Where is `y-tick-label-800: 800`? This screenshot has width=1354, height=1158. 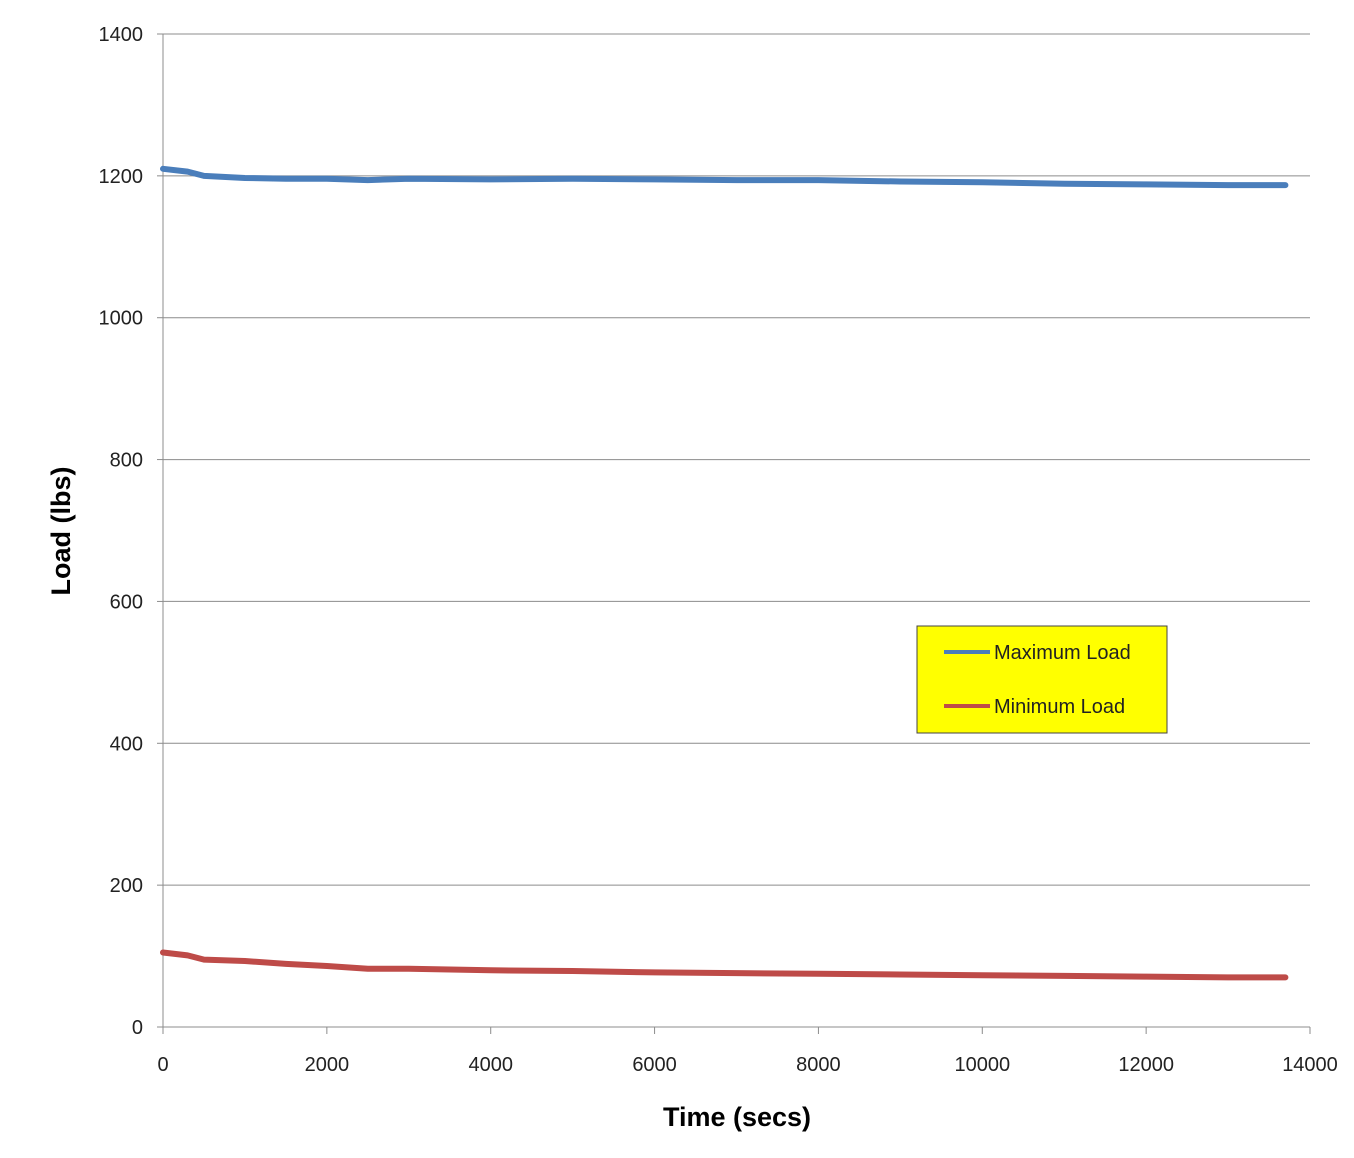
y-tick-label-800: 800 is located at coordinates (126, 461).